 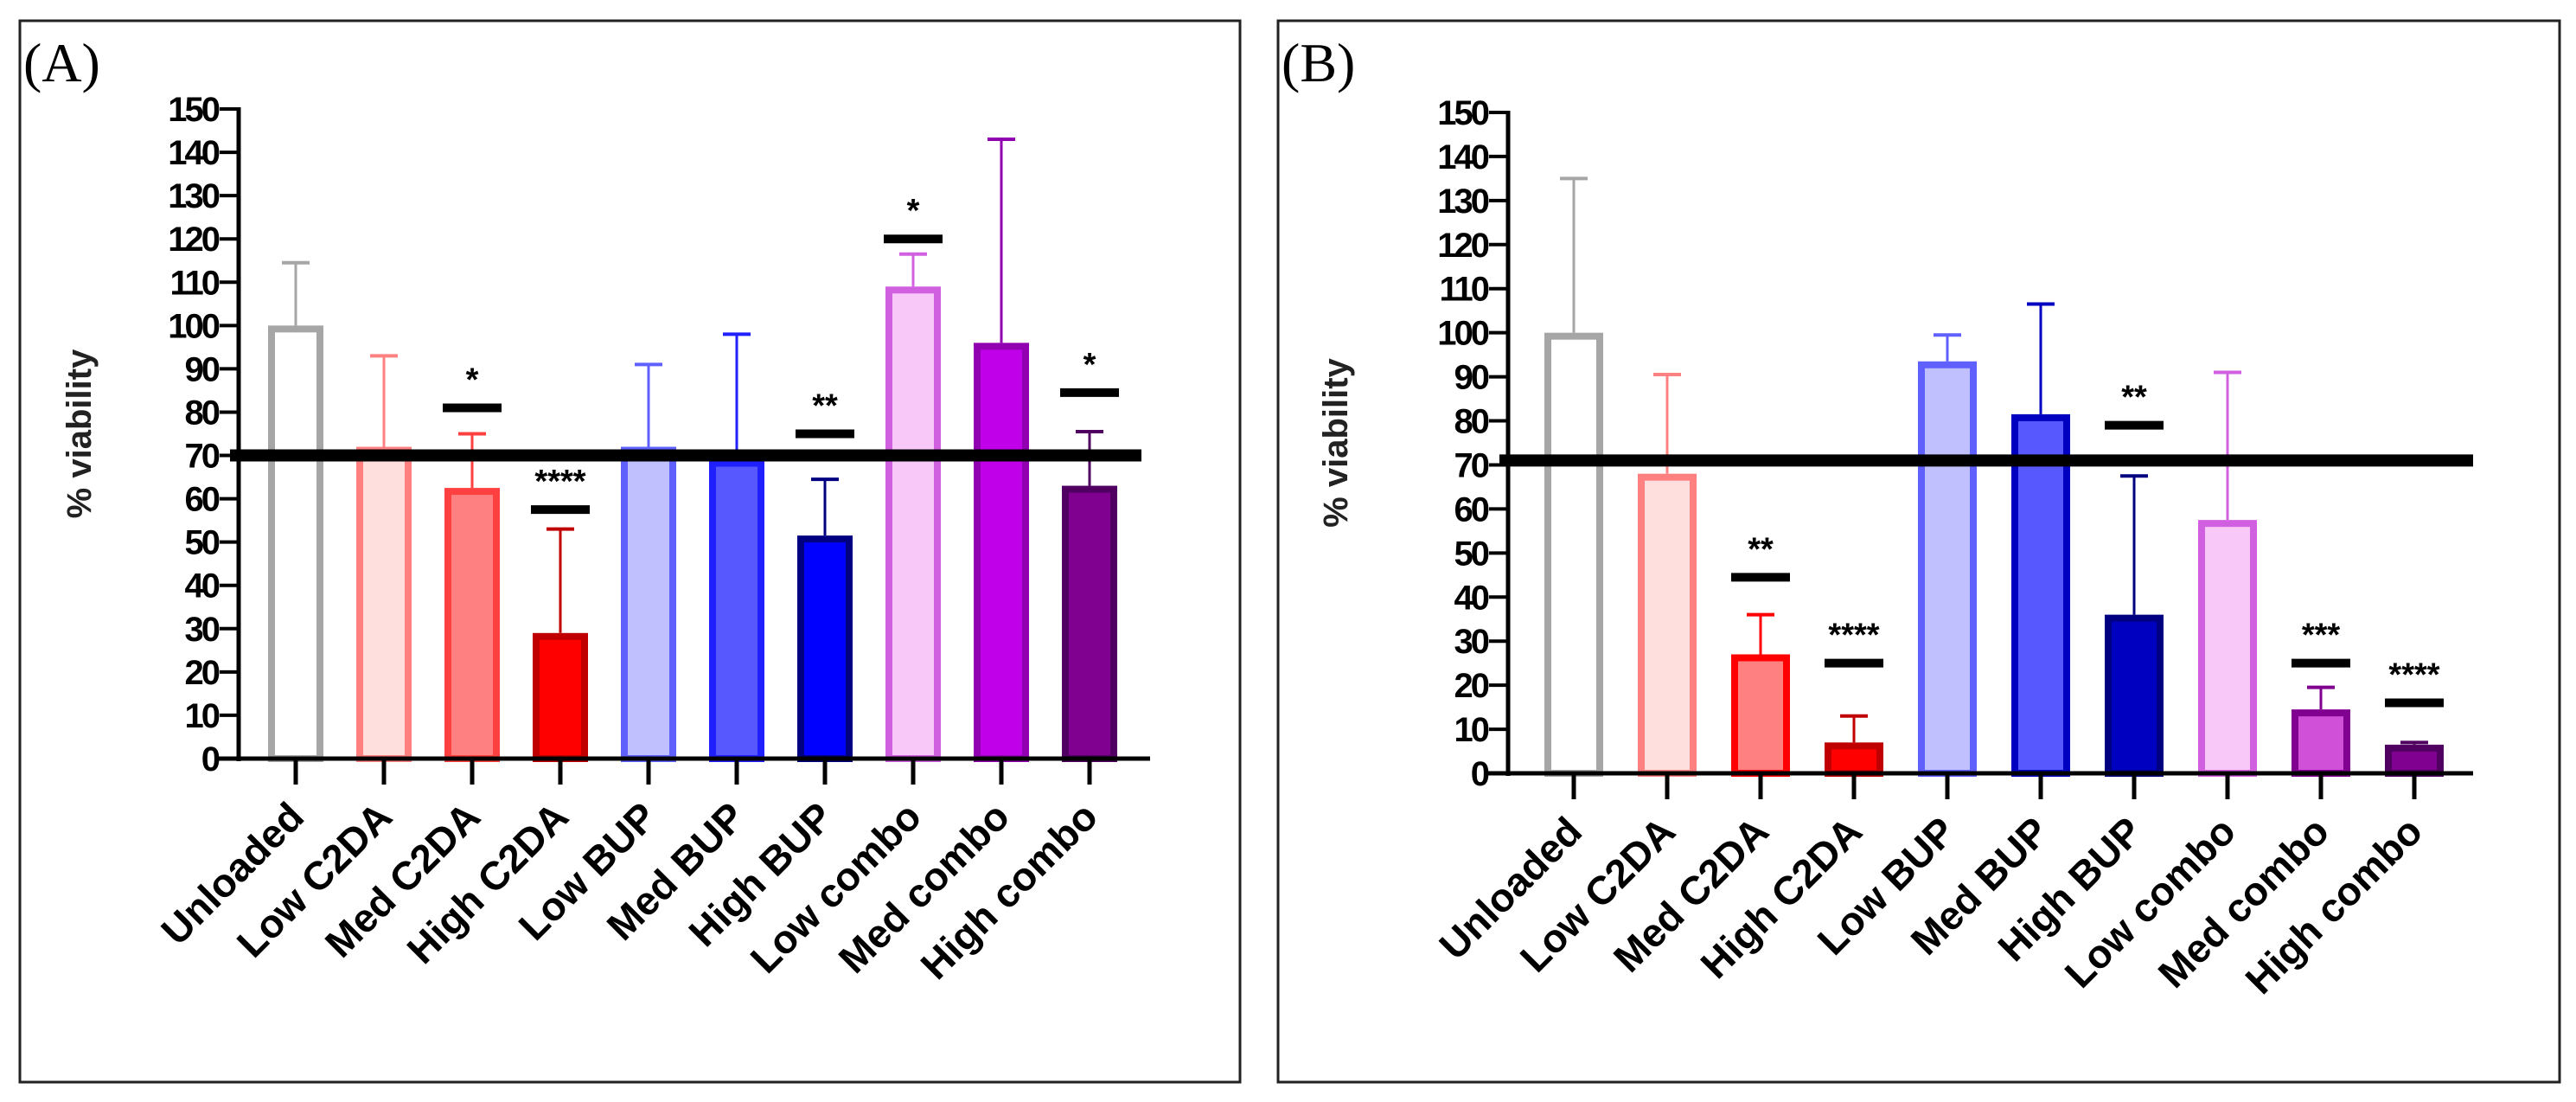 What do you see at coordinates (62, 62) in the screenshot?
I see `panel-label: (A)` at bounding box center [62, 62].